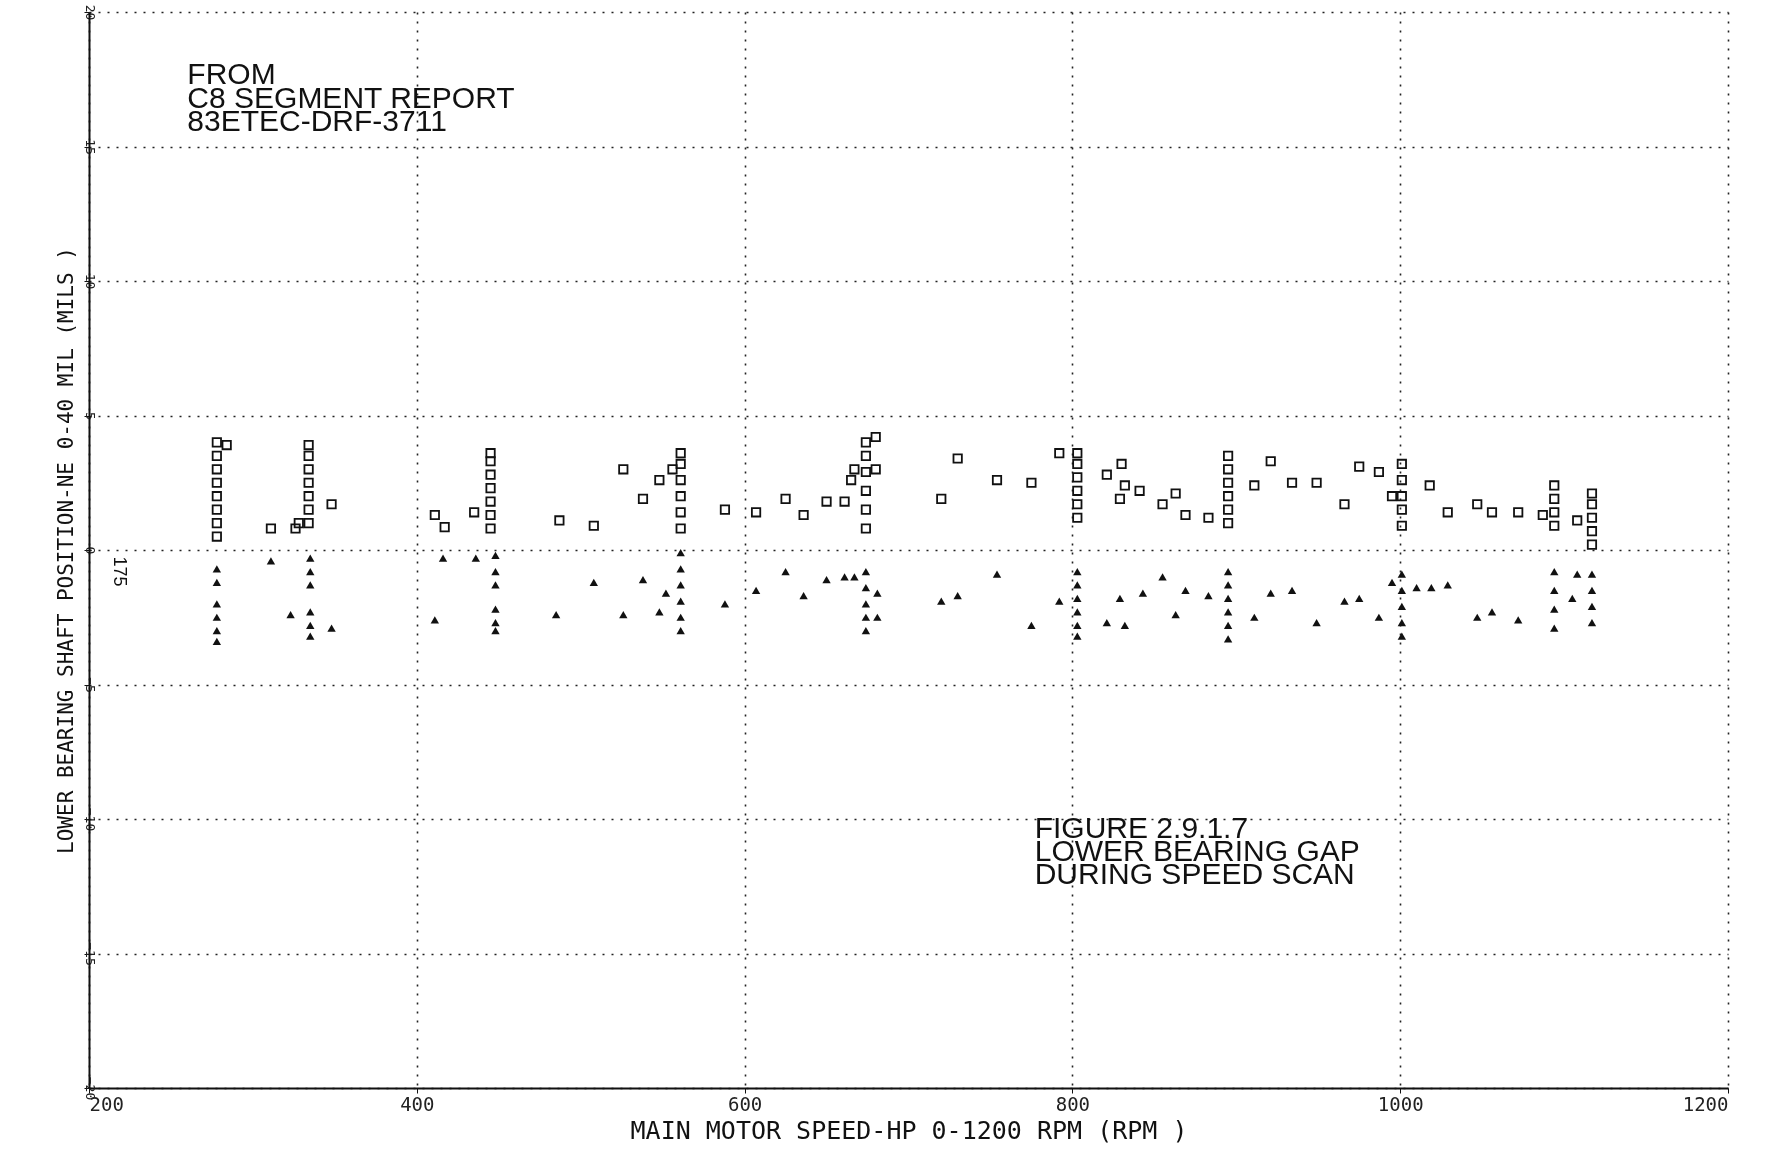  What do you see at coordinates (65, 550) in the screenshot?
I see `y-axis-title: LOWER BEARING SHAFT POSITION-NE 0-40 MIL (MILS )` at bounding box center [65, 550].